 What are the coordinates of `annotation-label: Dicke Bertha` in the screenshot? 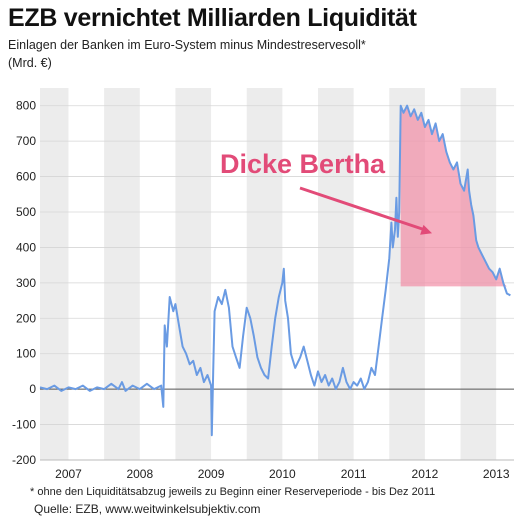 It's located at (303, 164).